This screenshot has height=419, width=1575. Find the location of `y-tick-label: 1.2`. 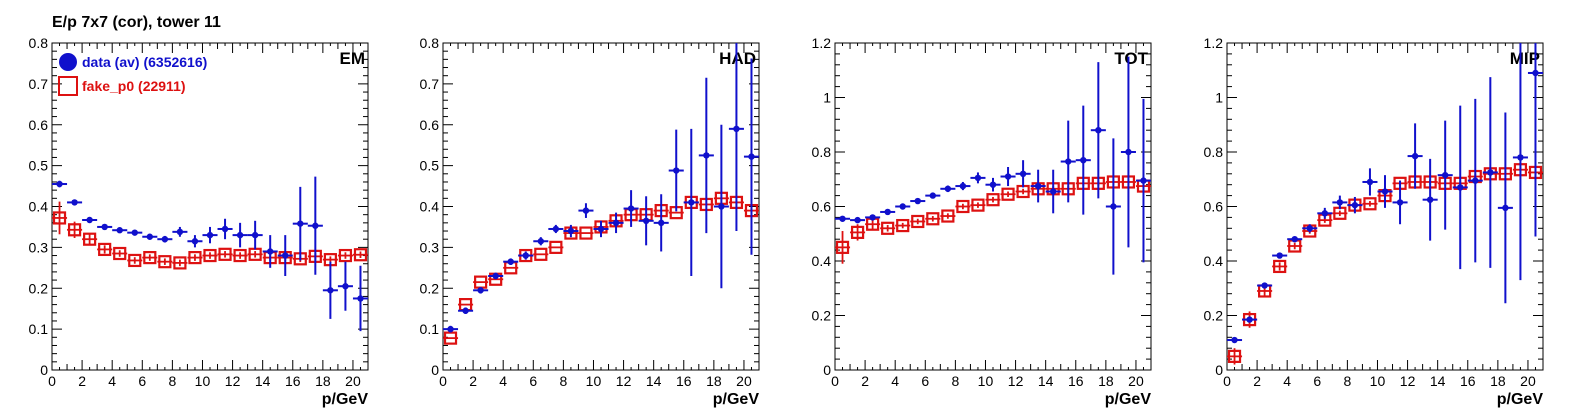

y-tick-label: 1.2 is located at coordinates (822, 43).